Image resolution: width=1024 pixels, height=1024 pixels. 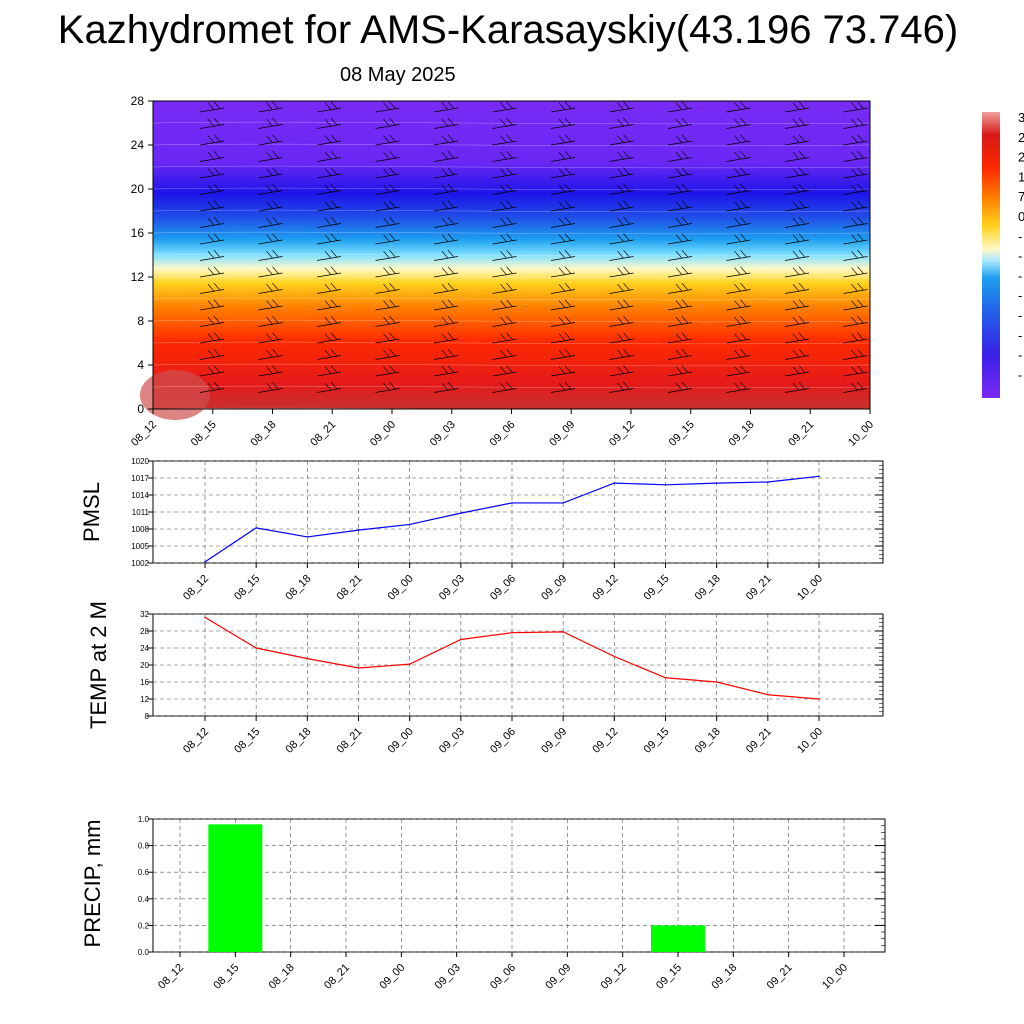 I want to click on temp-y-tick-label: 16, so click(x=144, y=682).